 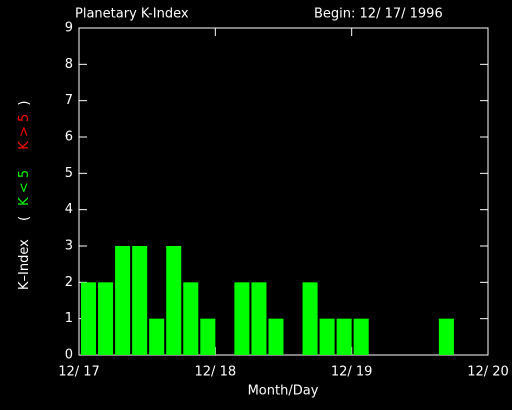 I want to click on x-tick-label: 12/ 18, so click(x=216, y=372).